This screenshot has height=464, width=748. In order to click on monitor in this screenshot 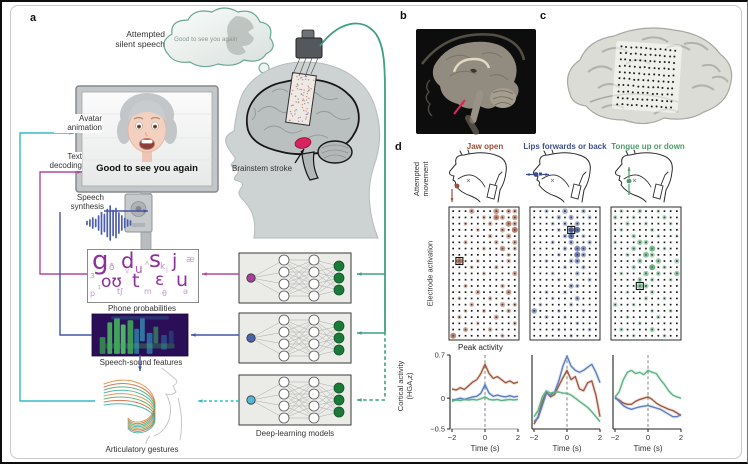, I will do `click(147, 170)`.